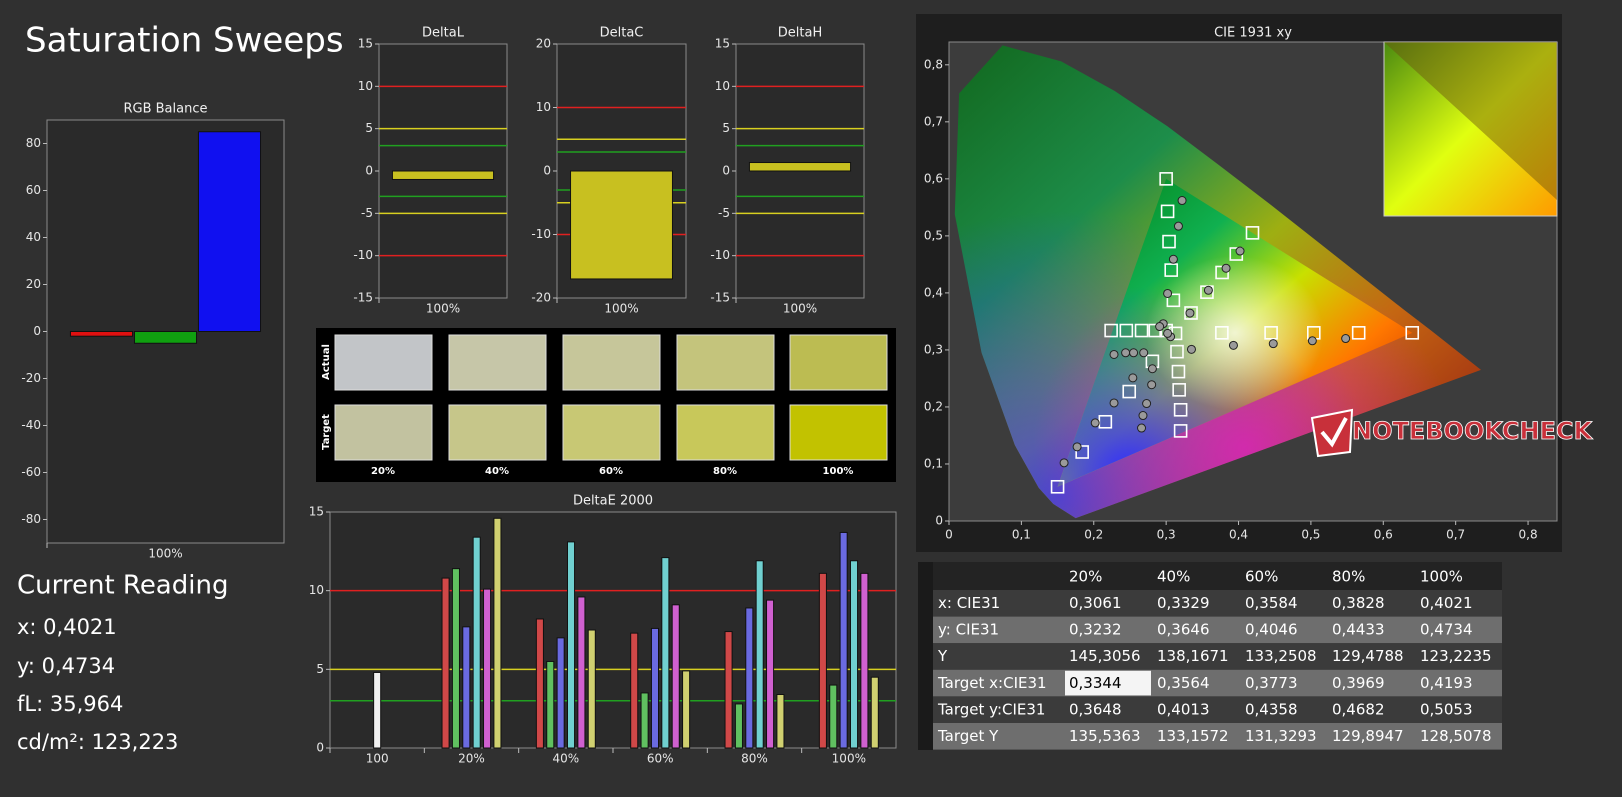  I want to click on inset-zoom, so click(1470, 129).